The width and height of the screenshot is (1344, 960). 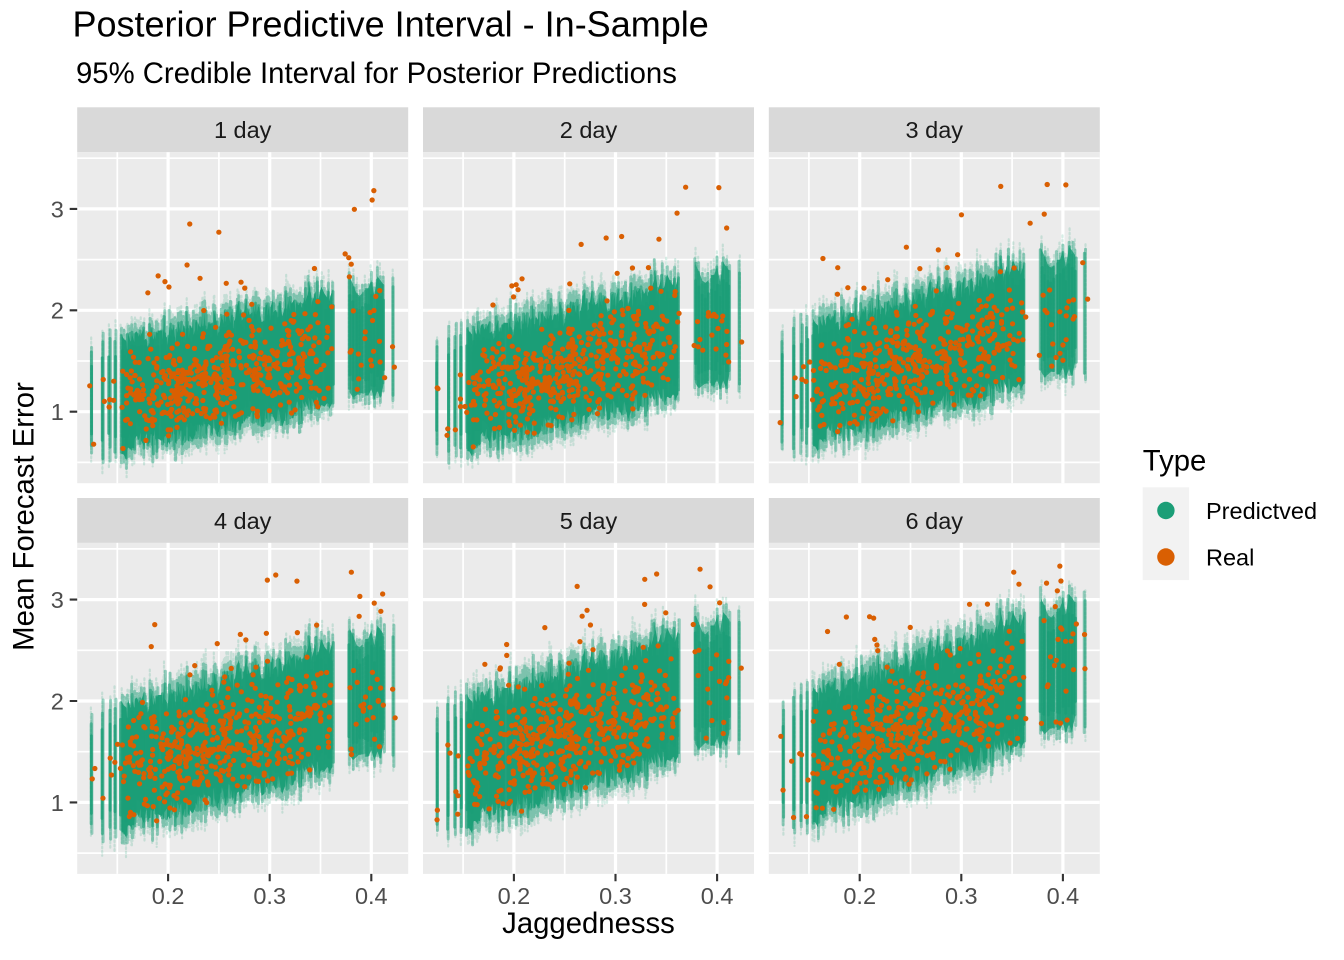 What do you see at coordinates (1175, 461) in the screenshot?
I see `svg-text: Type` at bounding box center [1175, 461].